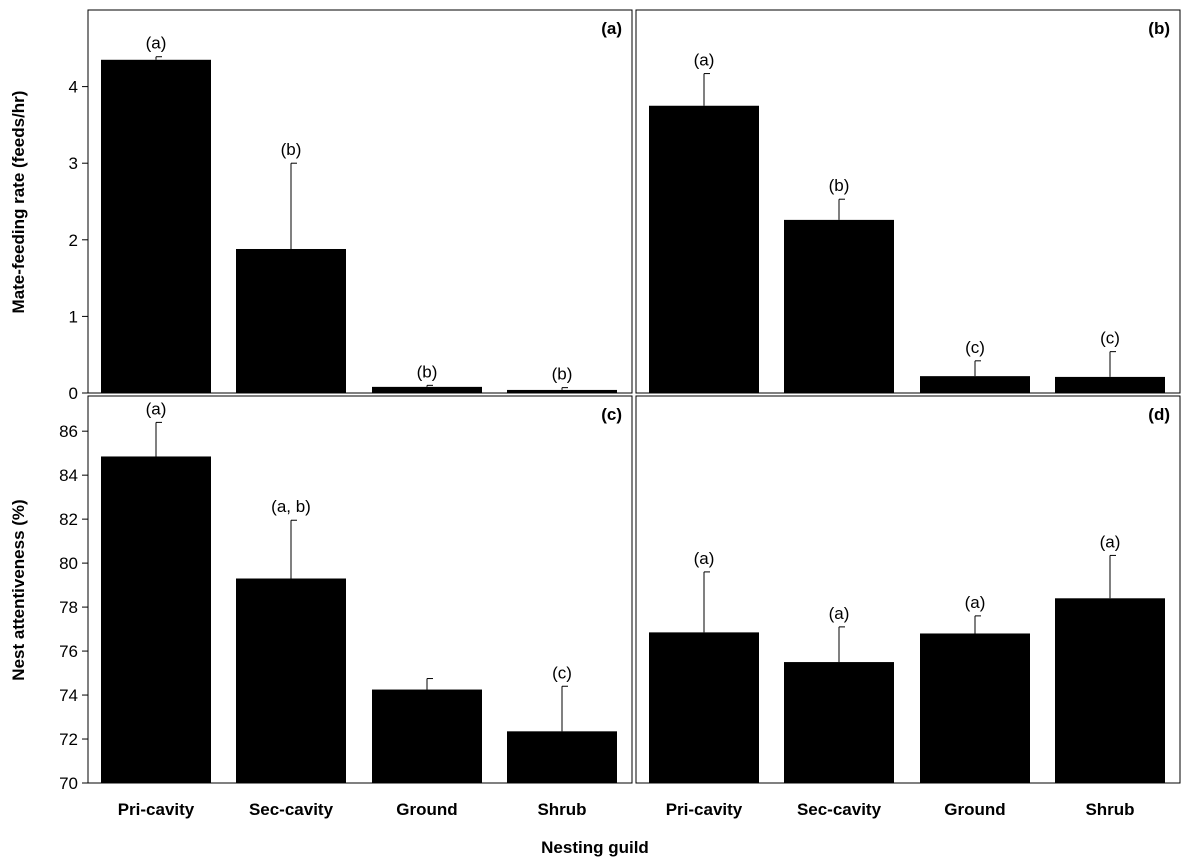 The height and width of the screenshot is (860, 1192). I want to click on panel-label: (a), so click(611, 28).